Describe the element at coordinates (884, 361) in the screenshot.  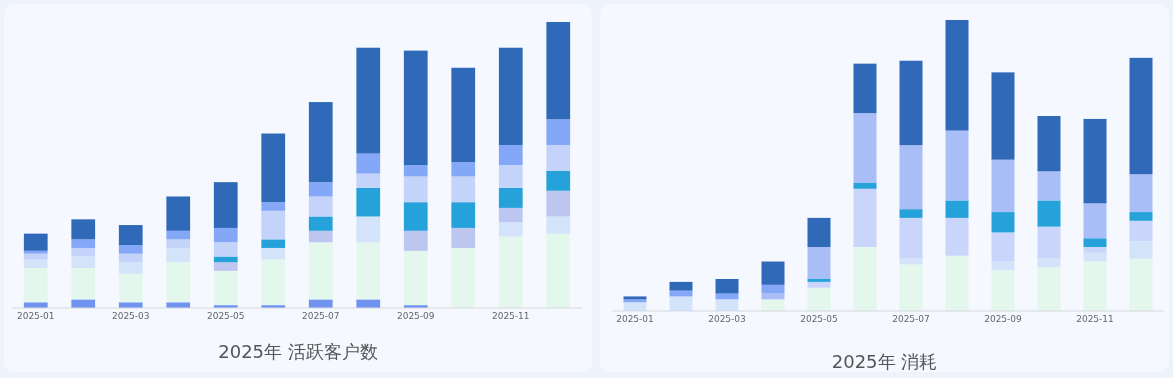
I see `text: 2025年 消耗` at that location.